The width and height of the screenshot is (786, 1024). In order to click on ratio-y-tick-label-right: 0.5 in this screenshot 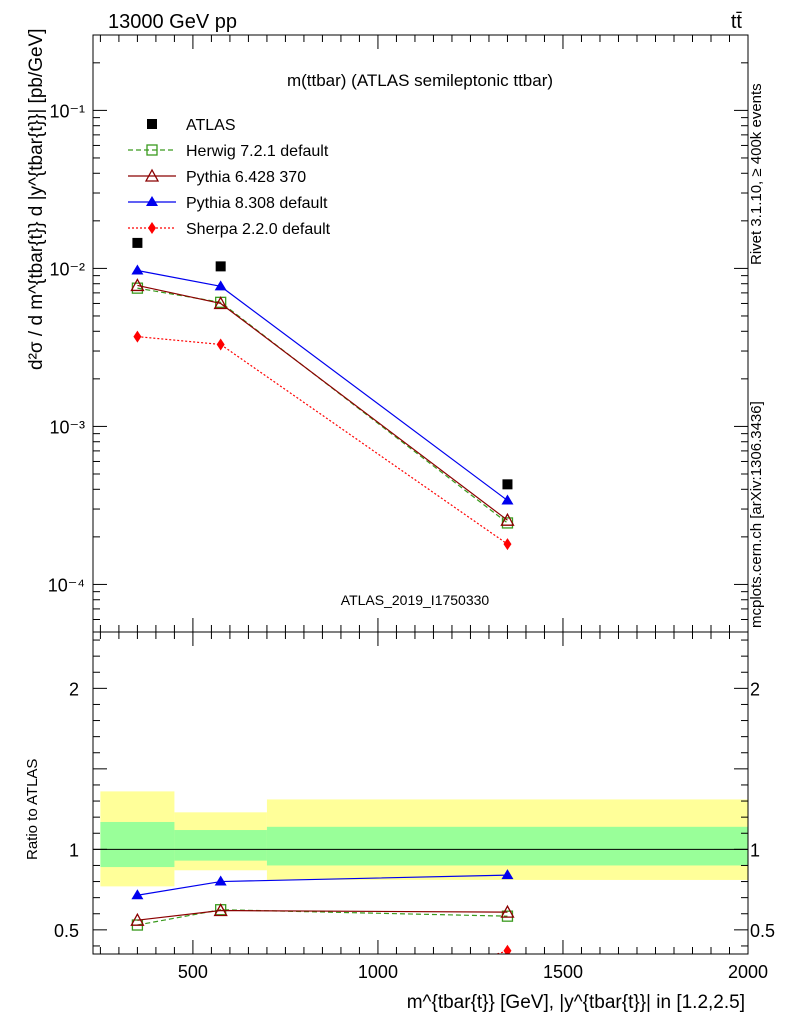, I will do `click(762, 931)`.